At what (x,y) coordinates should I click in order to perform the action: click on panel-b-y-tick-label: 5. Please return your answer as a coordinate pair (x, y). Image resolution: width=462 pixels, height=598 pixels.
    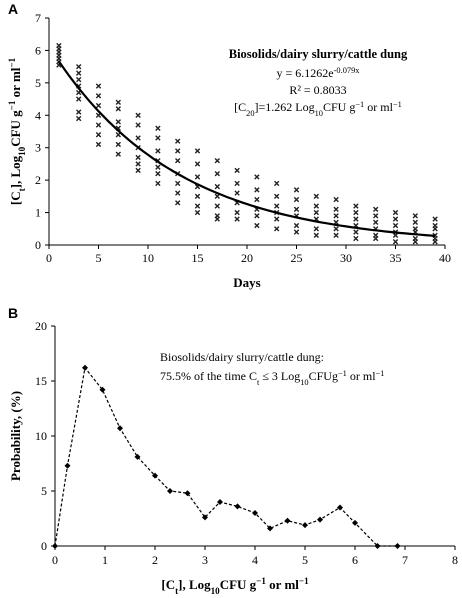
    Looking at the image, I should click on (44, 491).